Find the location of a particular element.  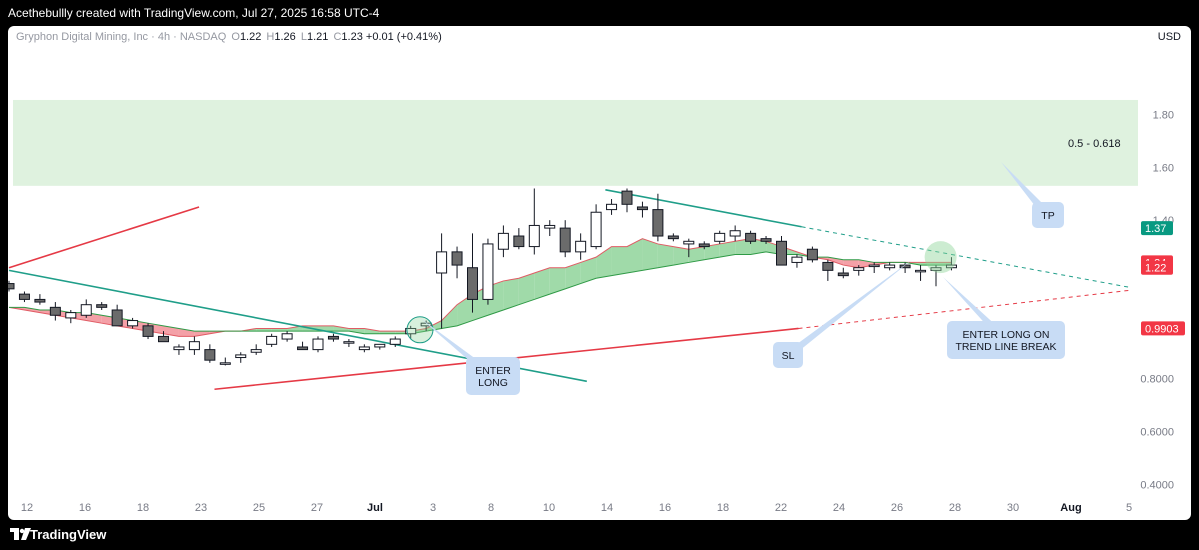

breakout-circle-marker is located at coordinates (940, 257).